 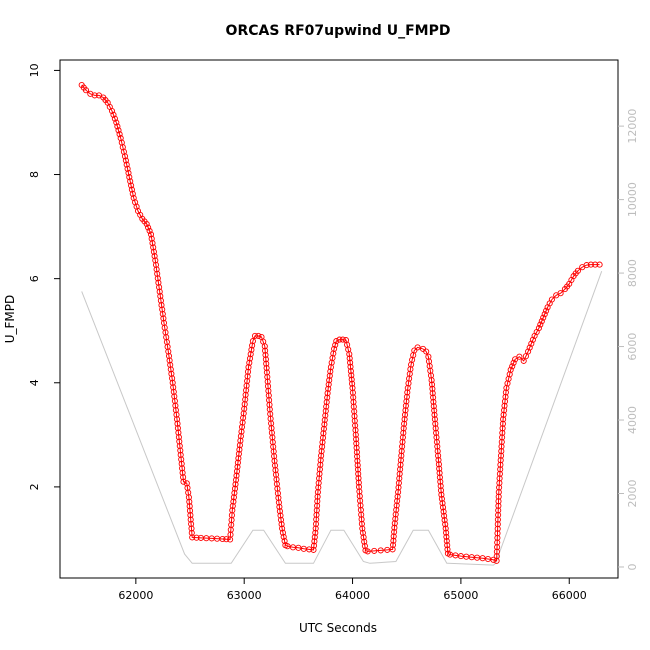 I want to click on x-tick-label: 63000, so click(x=244, y=595).